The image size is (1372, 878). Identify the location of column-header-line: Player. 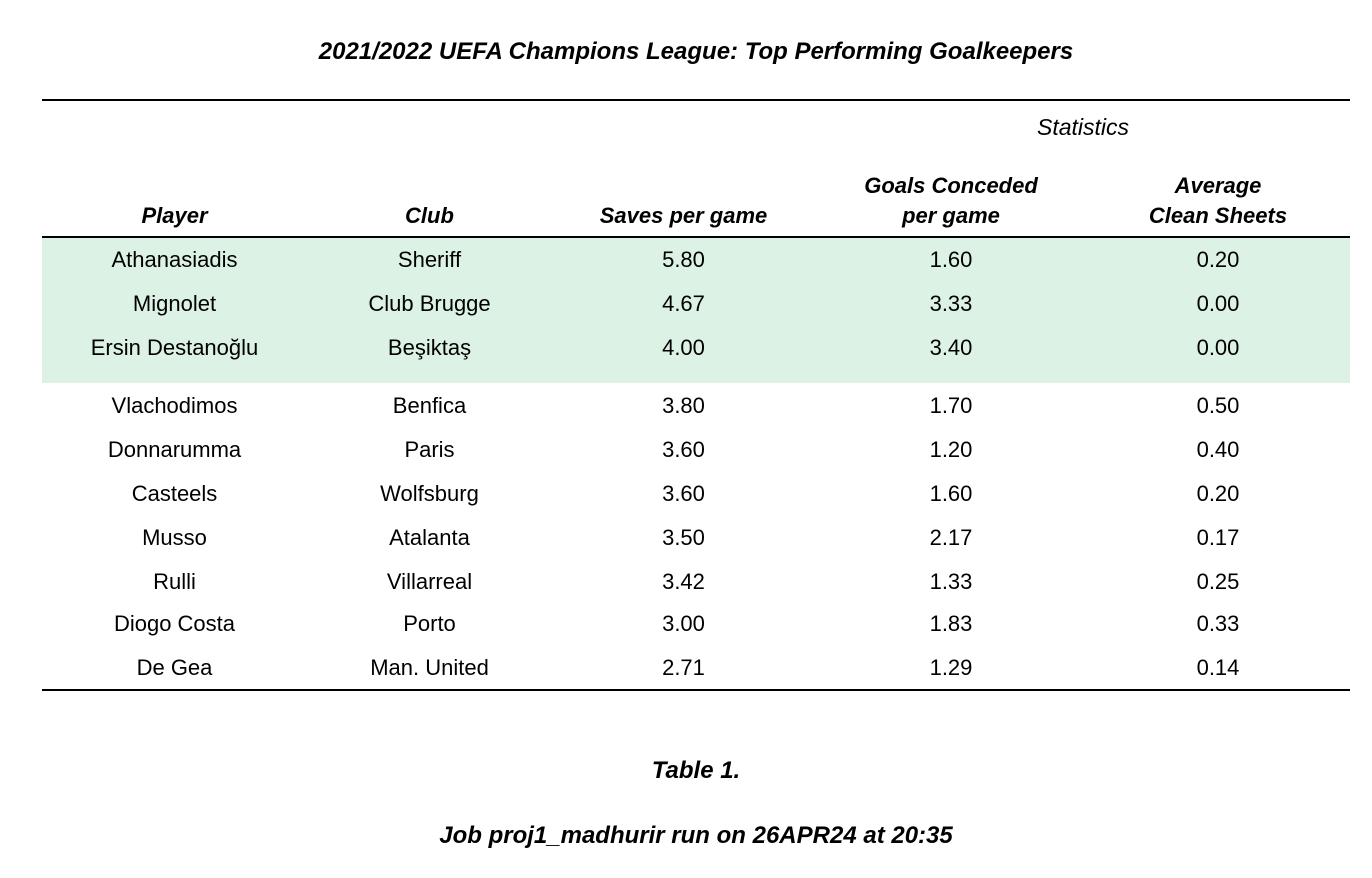
(174, 215).